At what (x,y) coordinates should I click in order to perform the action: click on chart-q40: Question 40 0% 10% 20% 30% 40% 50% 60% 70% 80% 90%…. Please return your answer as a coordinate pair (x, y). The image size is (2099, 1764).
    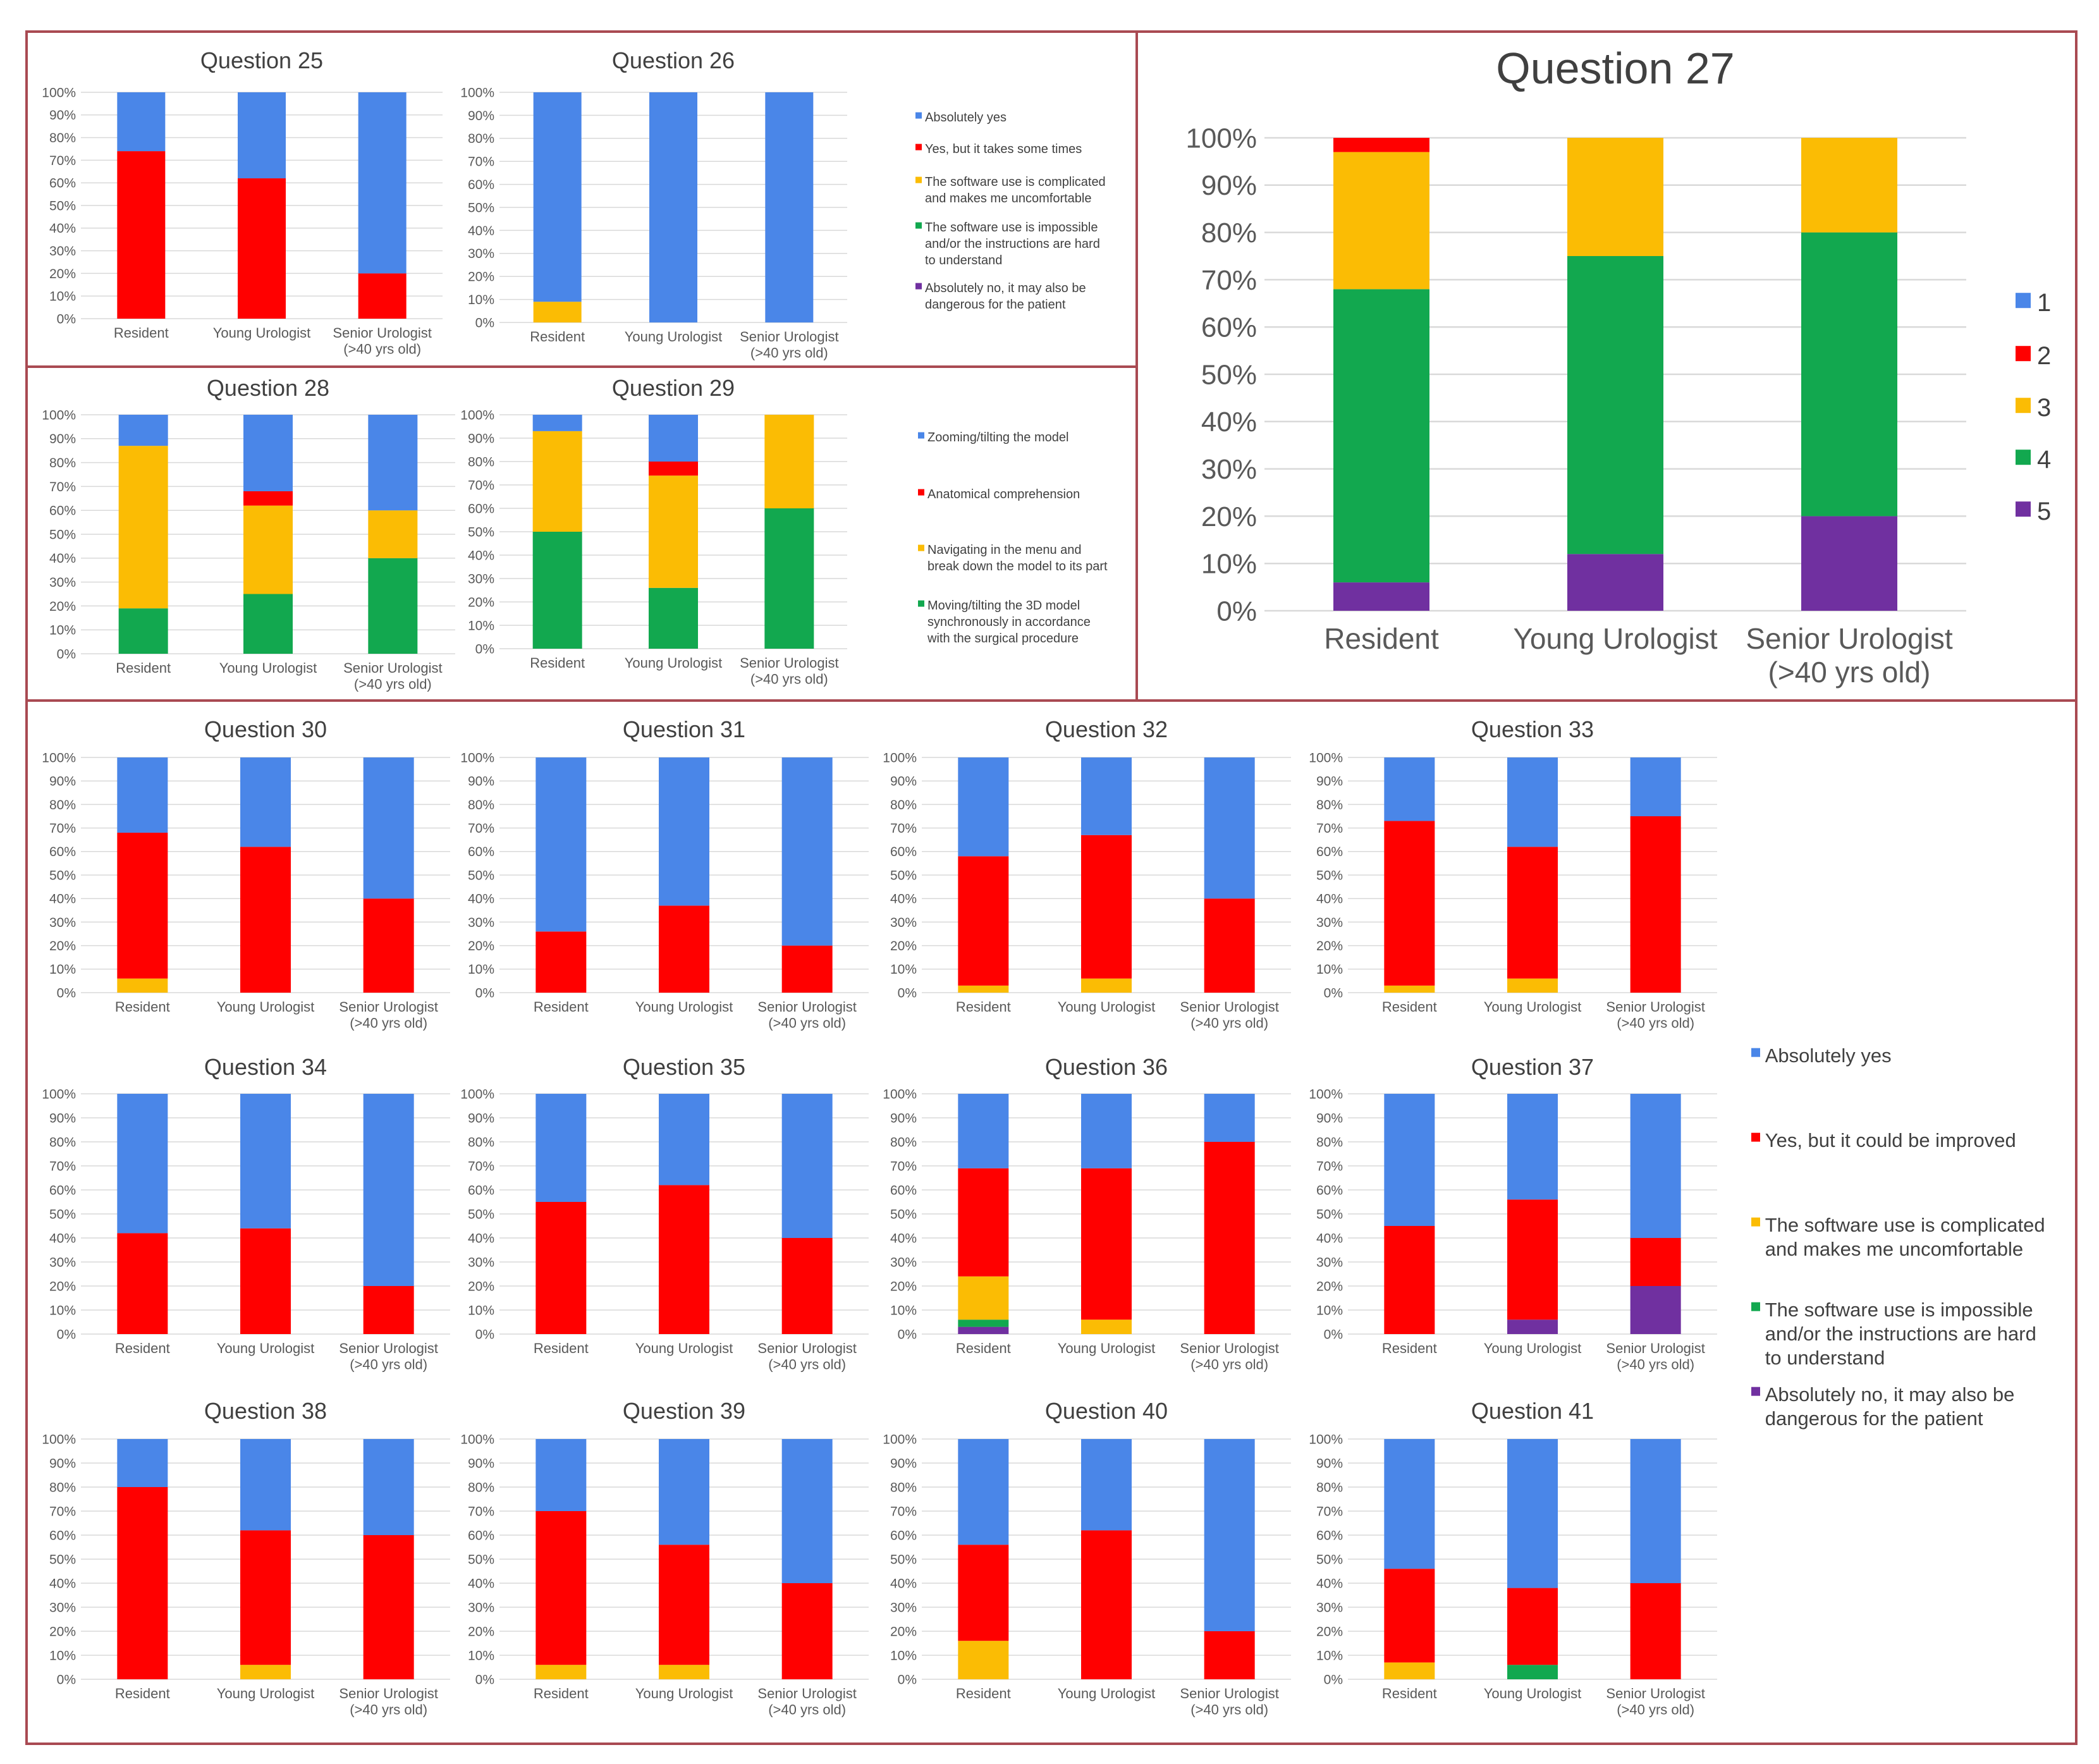
    Looking at the image, I should click on (1087, 1557).